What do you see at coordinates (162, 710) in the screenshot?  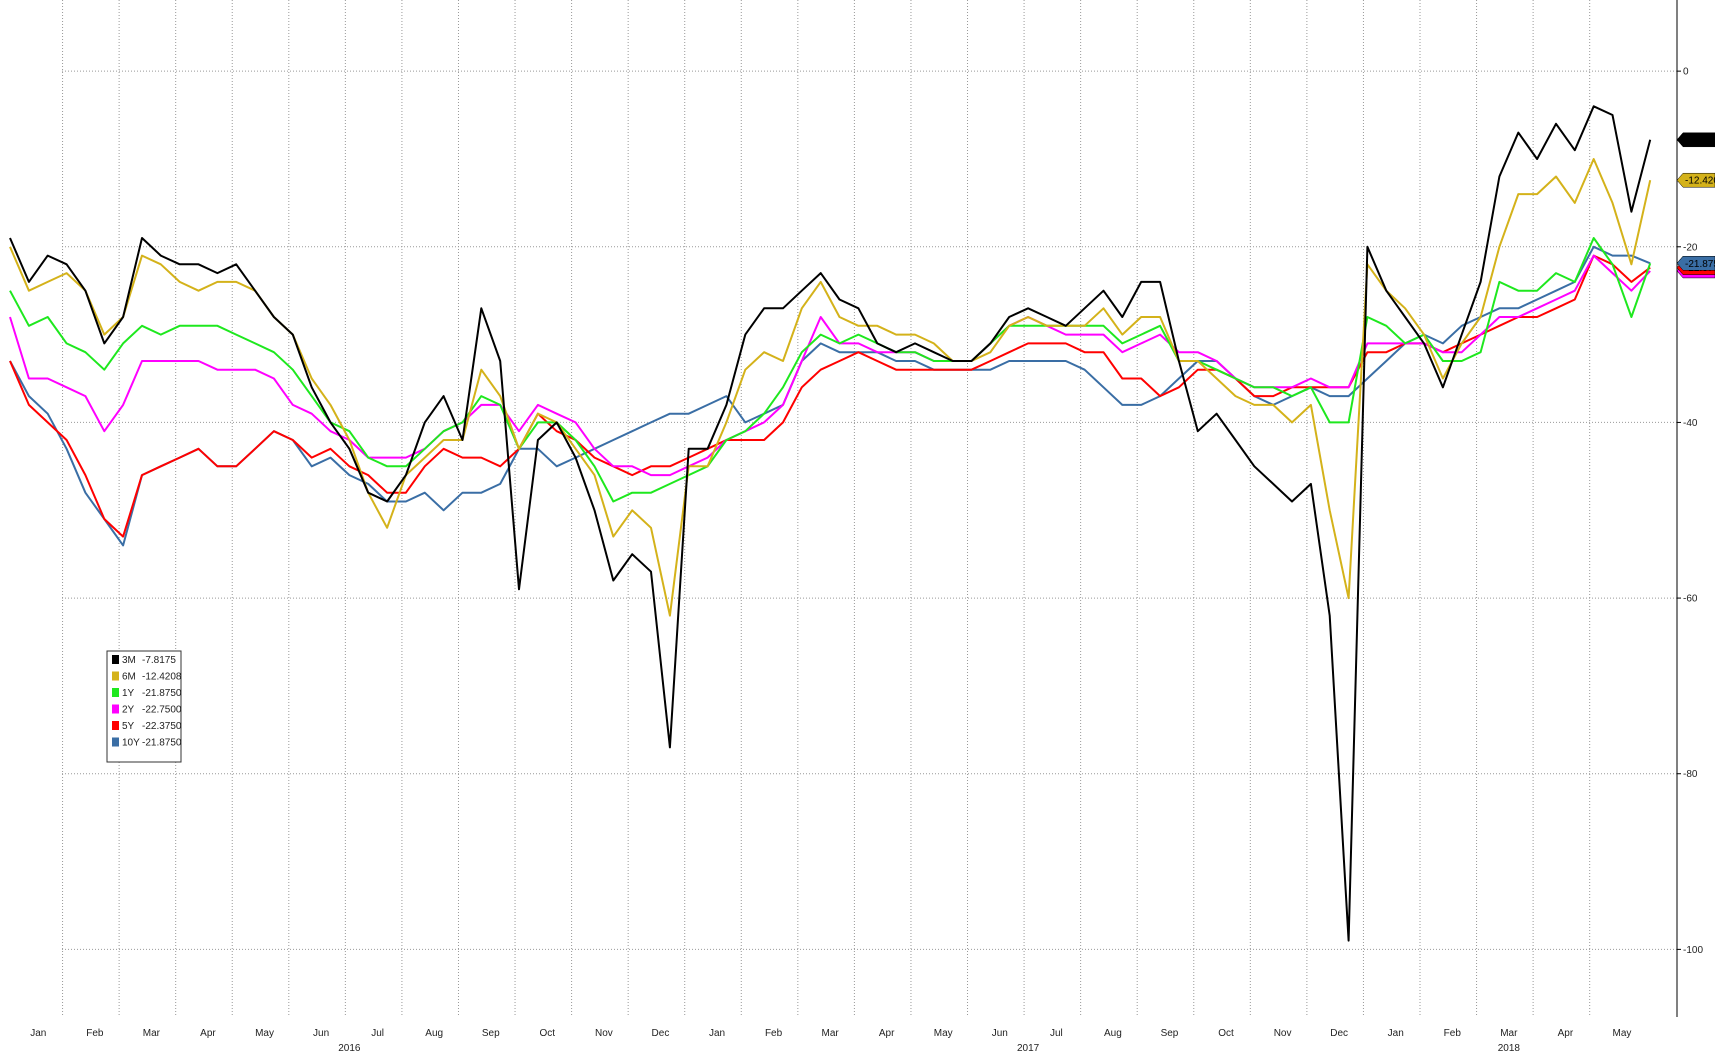 I see `legend-value: -22.7500` at bounding box center [162, 710].